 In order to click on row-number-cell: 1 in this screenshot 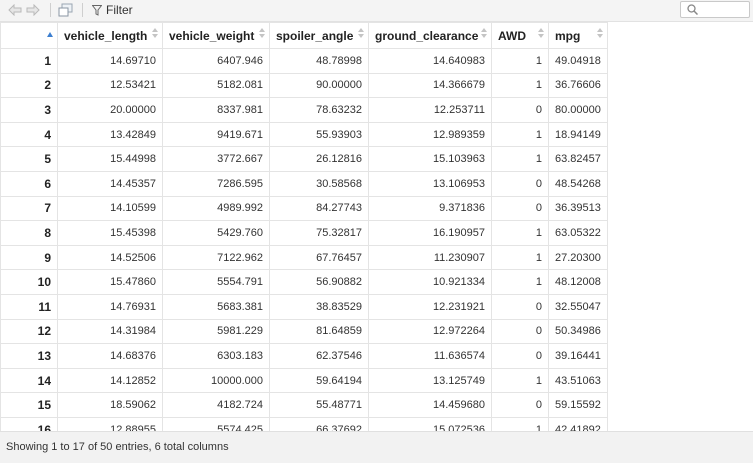, I will do `click(29, 61)`.